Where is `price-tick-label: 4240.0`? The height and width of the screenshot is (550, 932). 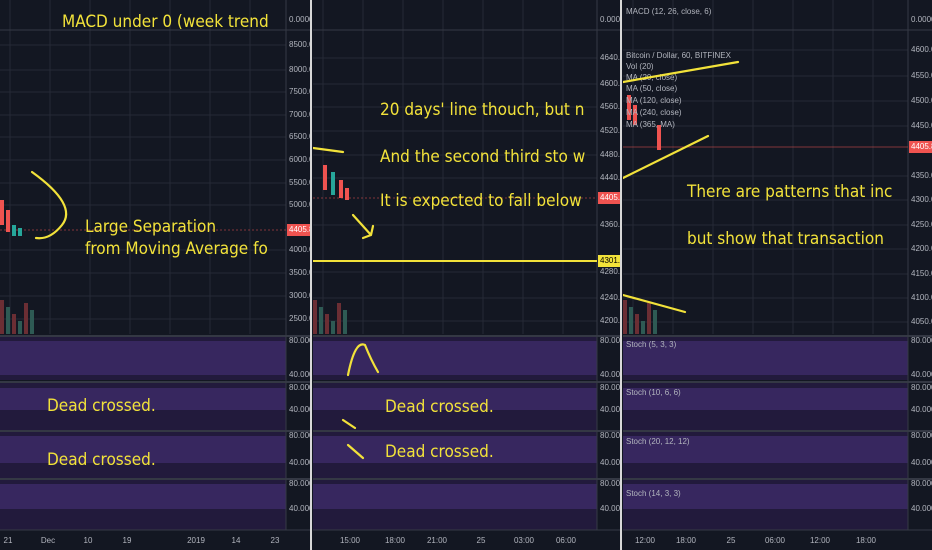 price-tick-label: 4240.0 is located at coordinates (612, 297).